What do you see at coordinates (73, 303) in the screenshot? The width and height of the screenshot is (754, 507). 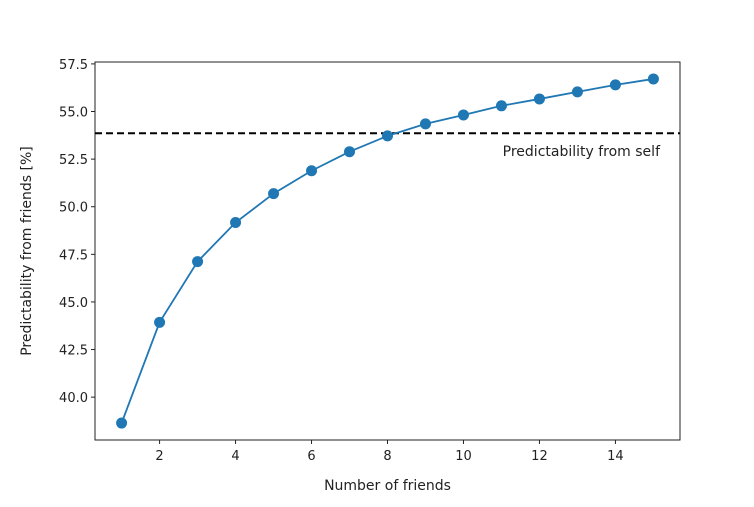 I see `y-tick-label: 45.0` at bounding box center [73, 303].